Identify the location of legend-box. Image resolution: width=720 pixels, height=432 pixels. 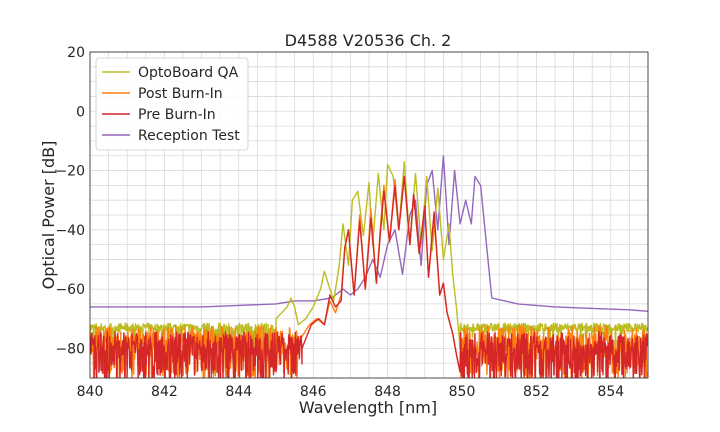
(172, 104).